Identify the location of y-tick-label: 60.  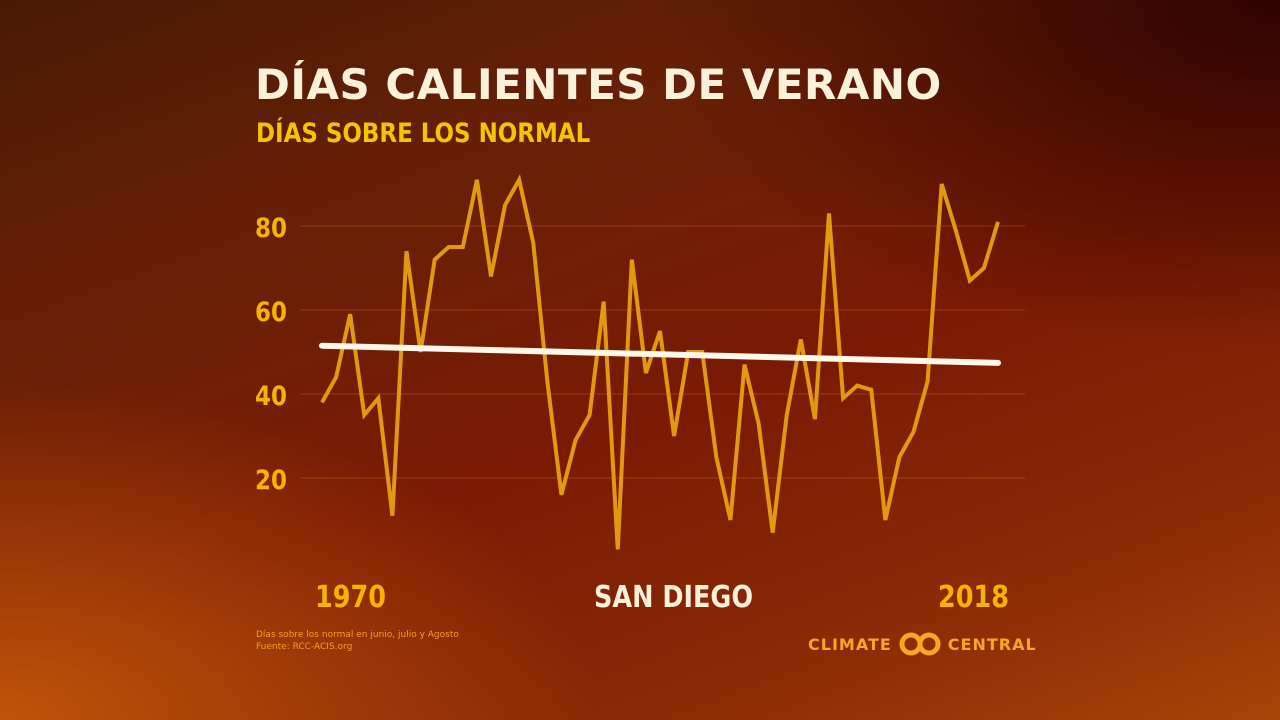
(271, 311).